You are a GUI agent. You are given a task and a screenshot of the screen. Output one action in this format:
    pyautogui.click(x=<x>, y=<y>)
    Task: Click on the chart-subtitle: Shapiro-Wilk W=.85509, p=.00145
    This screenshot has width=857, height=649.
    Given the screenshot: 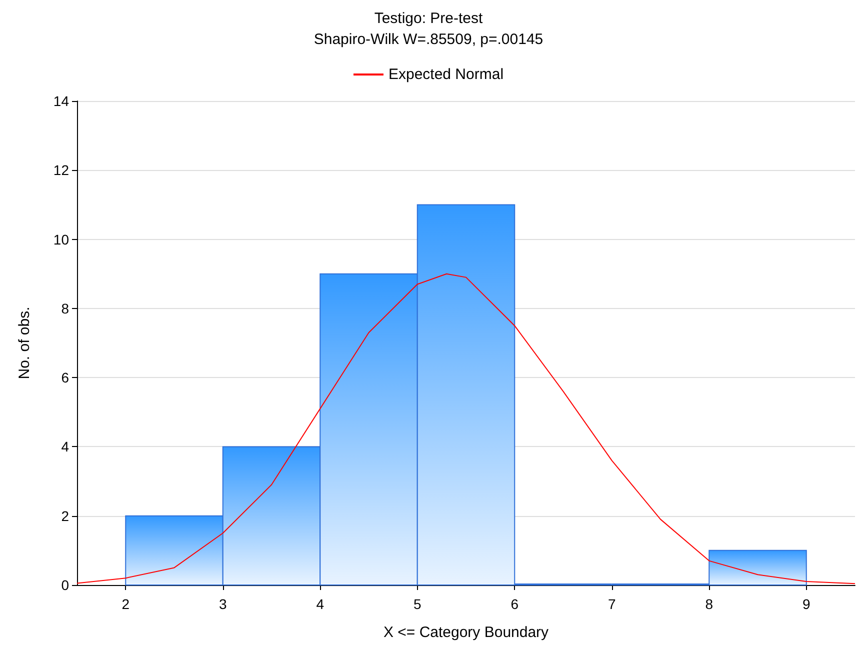 What is the action you would take?
    pyautogui.click(x=429, y=39)
    